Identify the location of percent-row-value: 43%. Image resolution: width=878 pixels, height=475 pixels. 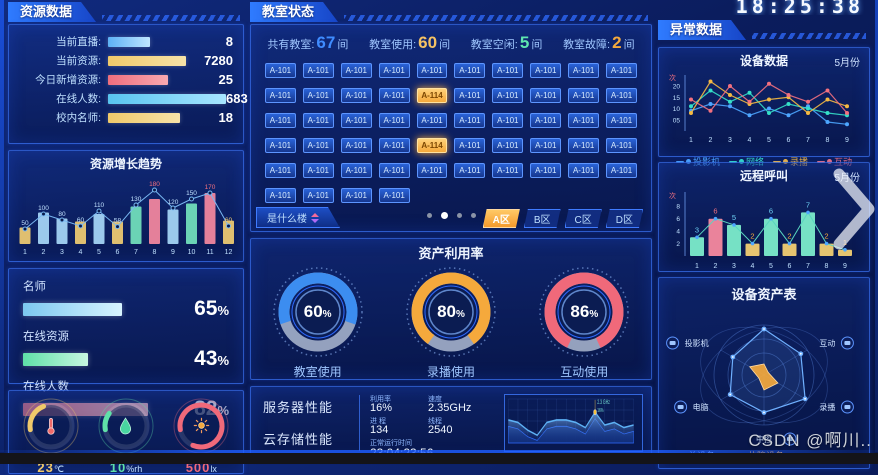
(211, 358).